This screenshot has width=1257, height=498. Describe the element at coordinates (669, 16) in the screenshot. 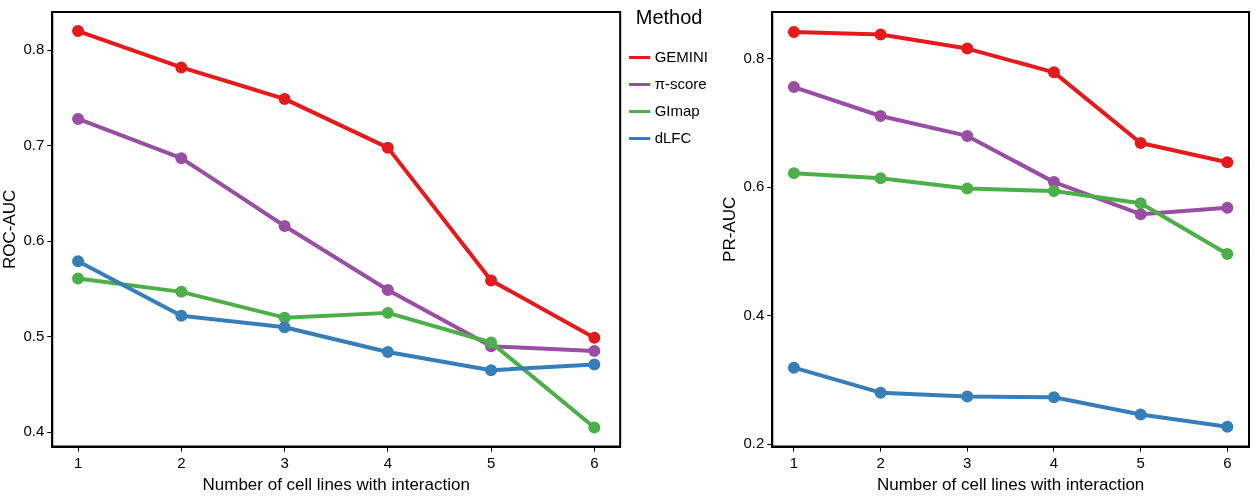

I see `legend-title: Method` at that location.